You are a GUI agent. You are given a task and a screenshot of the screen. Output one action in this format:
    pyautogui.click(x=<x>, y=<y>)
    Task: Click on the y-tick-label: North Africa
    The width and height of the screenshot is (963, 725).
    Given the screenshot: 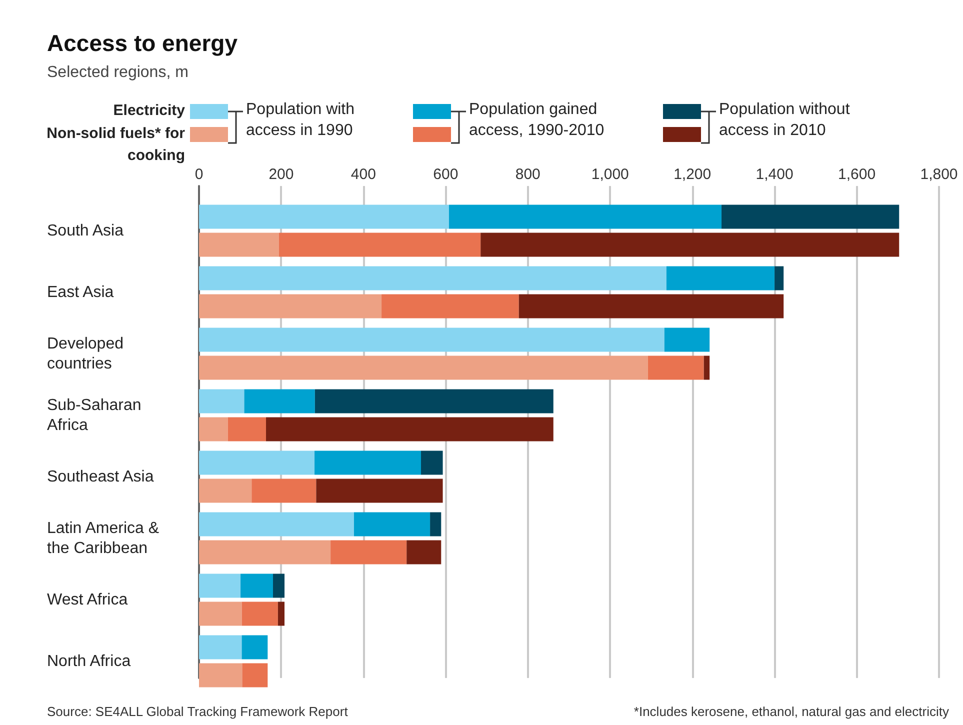 What is the action you would take?
    pyautogui.click(x=89, y=661)
    